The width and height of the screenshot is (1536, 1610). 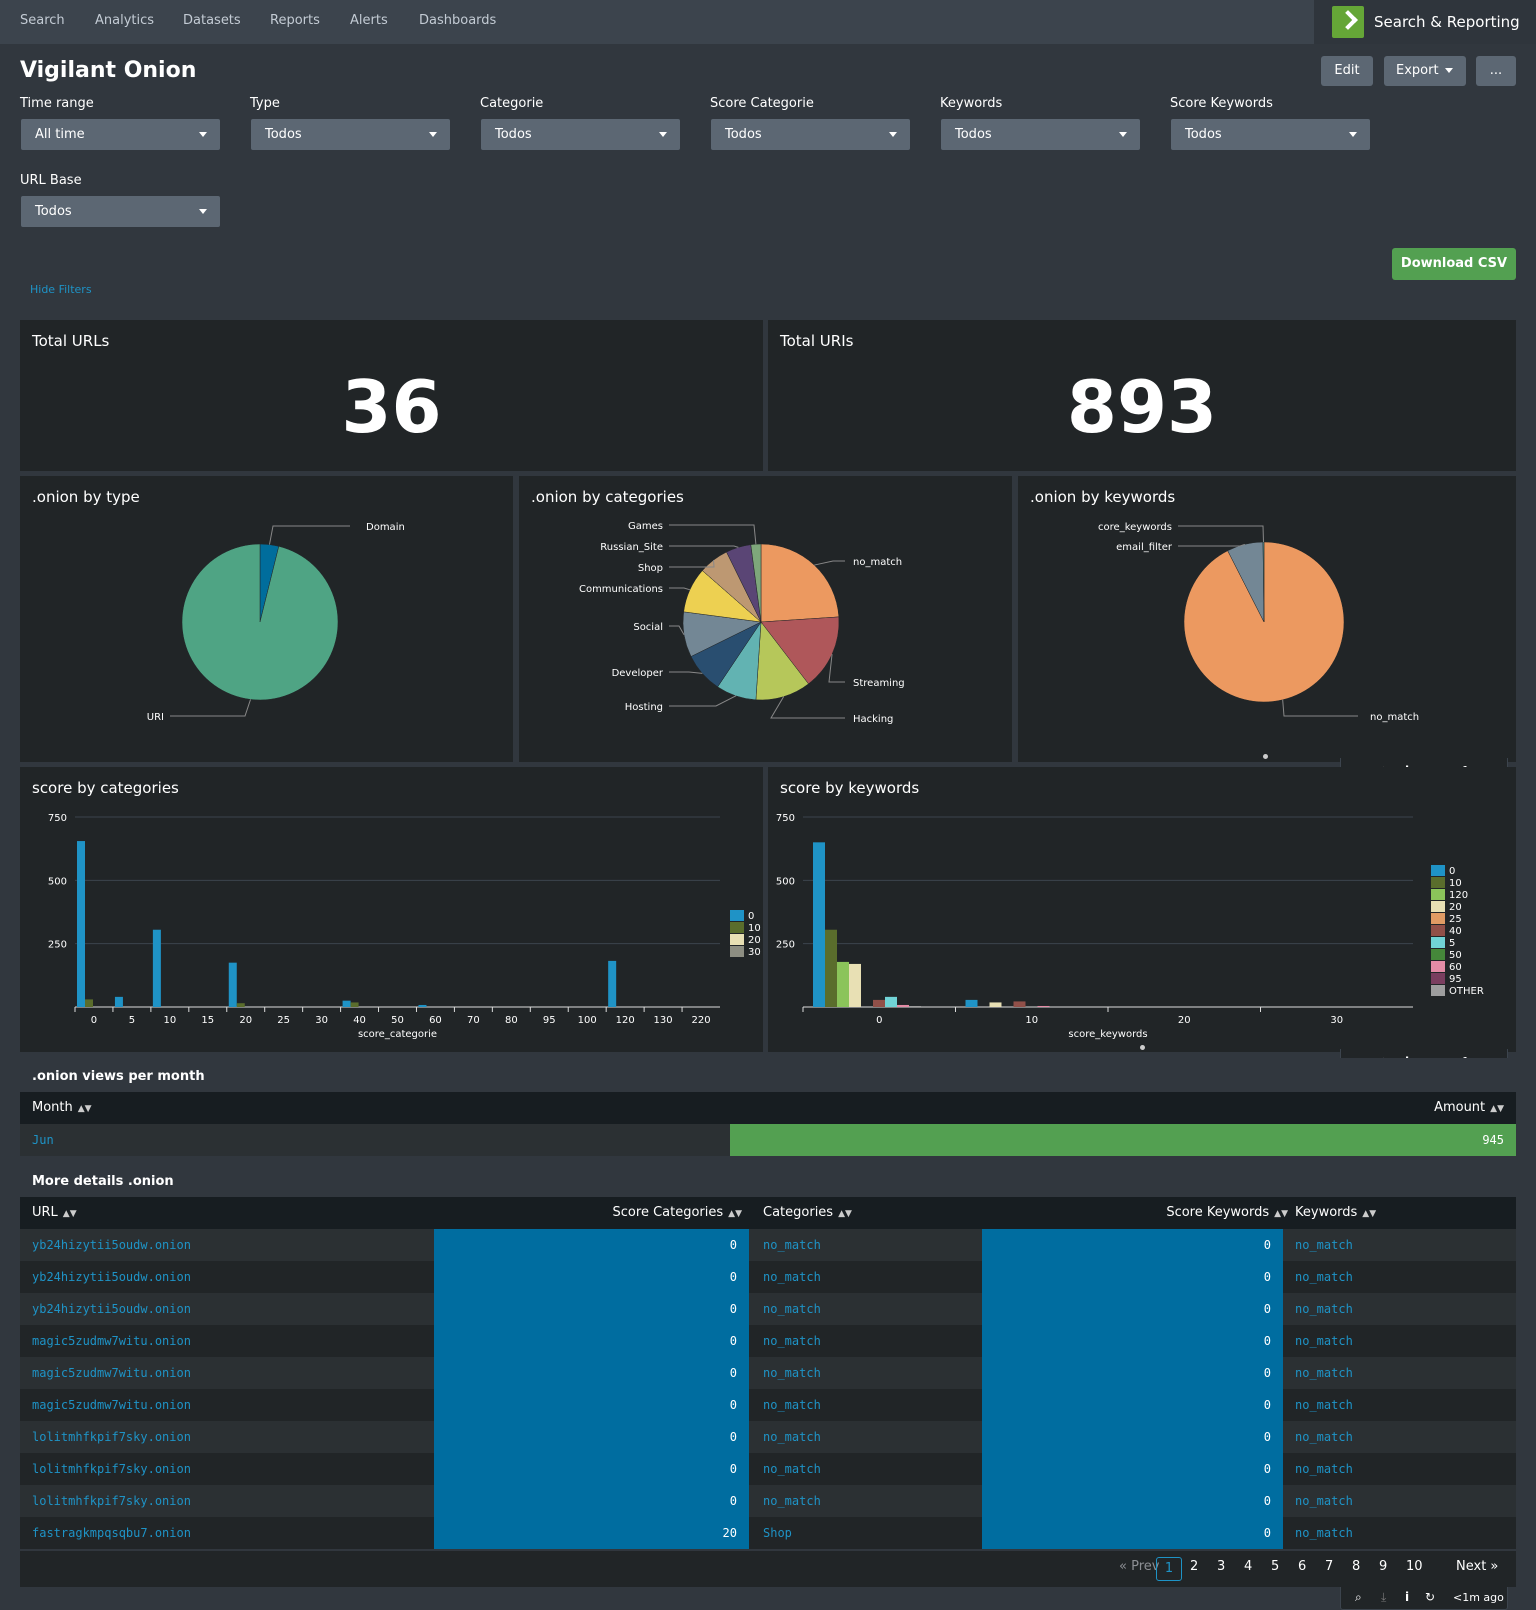 I want to click on app-switcher: Search & Reporting, so click(x=1425, y=22).